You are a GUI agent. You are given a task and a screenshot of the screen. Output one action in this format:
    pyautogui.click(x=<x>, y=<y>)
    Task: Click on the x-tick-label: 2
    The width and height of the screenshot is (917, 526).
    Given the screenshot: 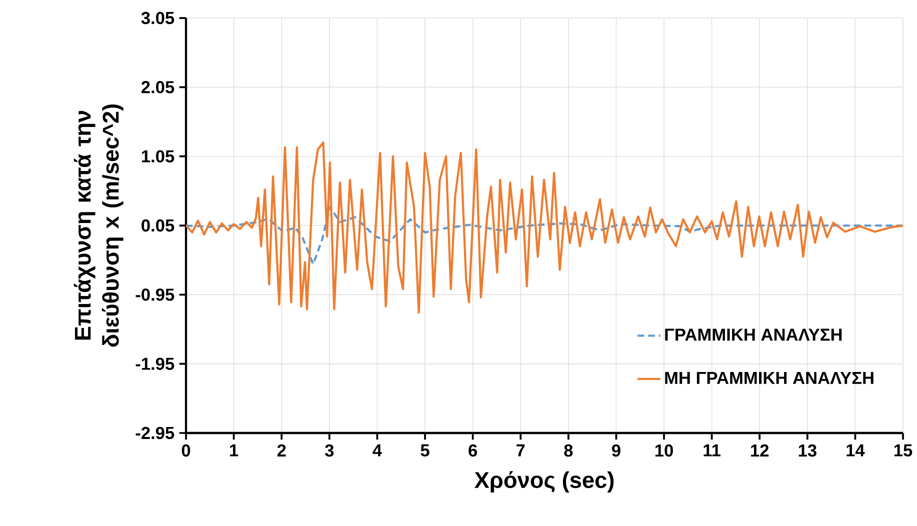 What is the action you would take?
    pyautogui.click(x=281, y=450)
    